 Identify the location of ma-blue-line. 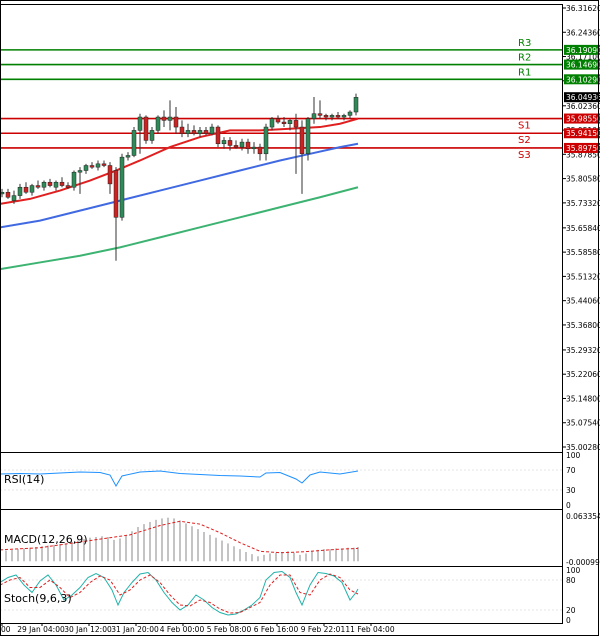
(179, 185).